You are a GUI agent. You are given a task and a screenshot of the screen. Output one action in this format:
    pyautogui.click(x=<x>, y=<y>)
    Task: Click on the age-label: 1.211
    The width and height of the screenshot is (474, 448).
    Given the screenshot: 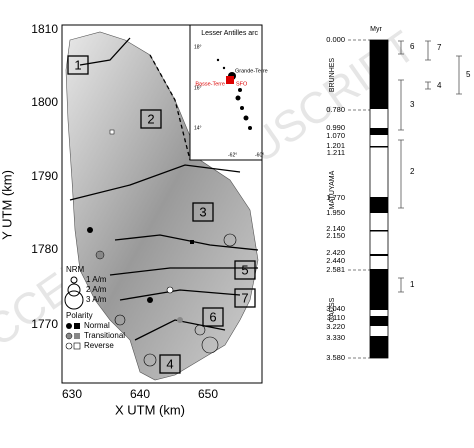 What is the action you would take?
    pyautogui.click(x=336, y=152)
    